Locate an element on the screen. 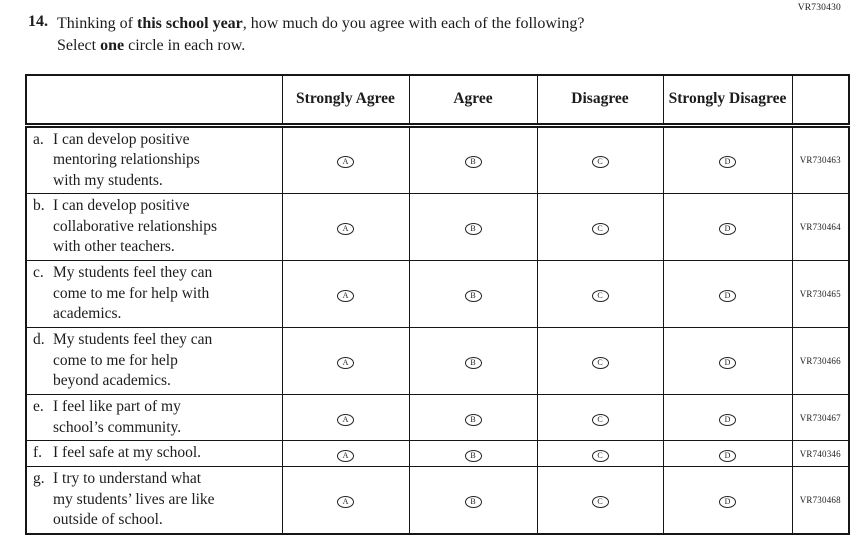 This screenshot has width=861, height=539. form-code: VR730430 is located at coordinates (819, 8).